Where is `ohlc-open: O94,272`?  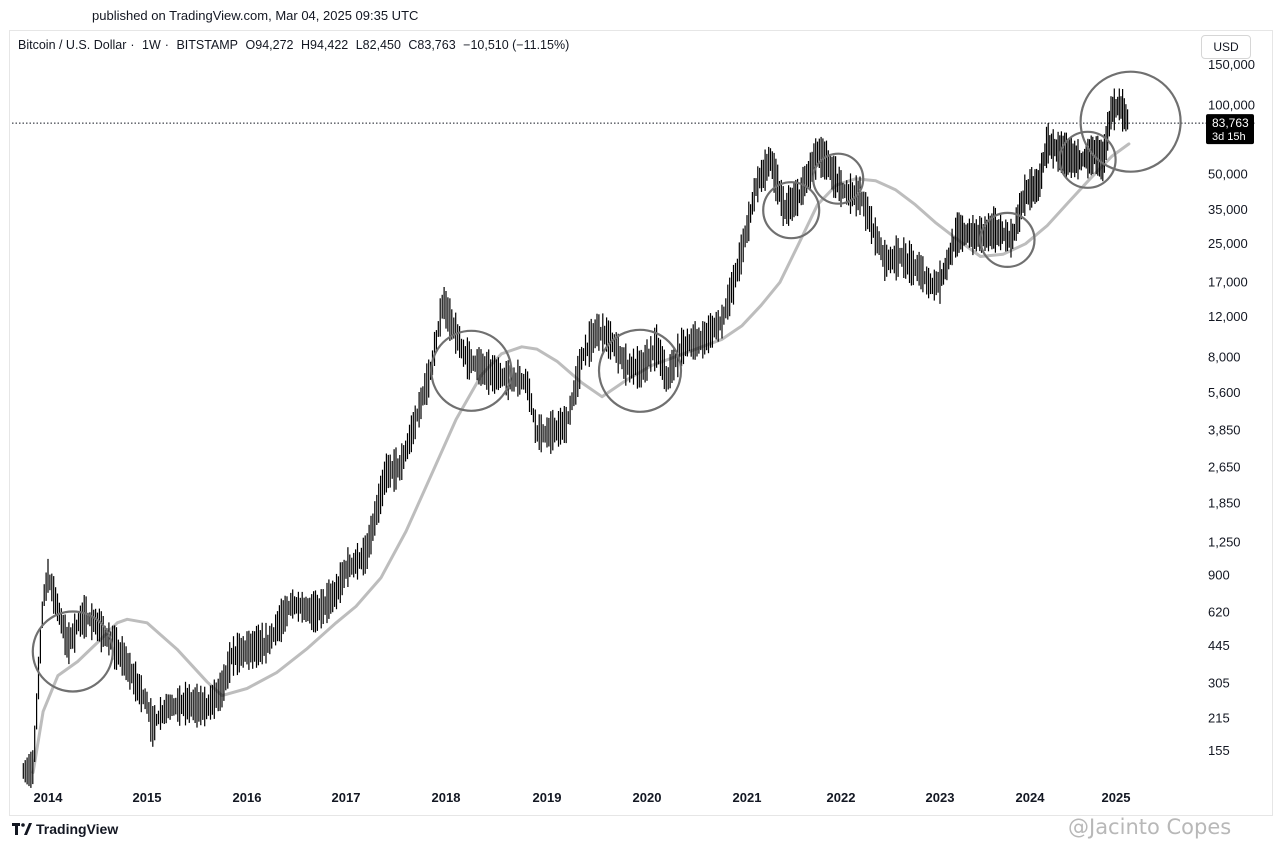 ohlc-open: O94,272 is located at coordinates (269, 45).